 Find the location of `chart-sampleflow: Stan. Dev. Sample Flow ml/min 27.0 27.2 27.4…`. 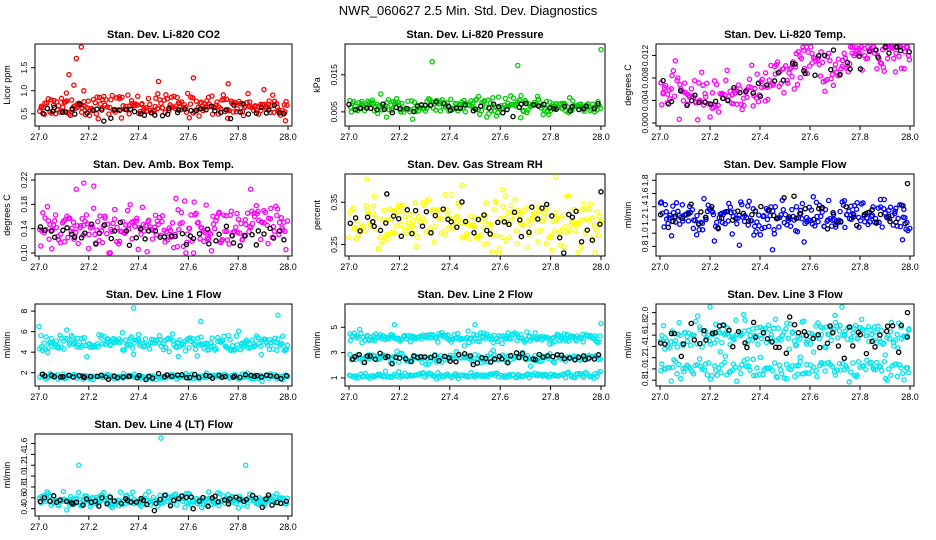

chart-sampleflow: Stan. Dev. Sample Flow ml/min 27.0 27.2 27.4… is located at coordinates (771, 215).